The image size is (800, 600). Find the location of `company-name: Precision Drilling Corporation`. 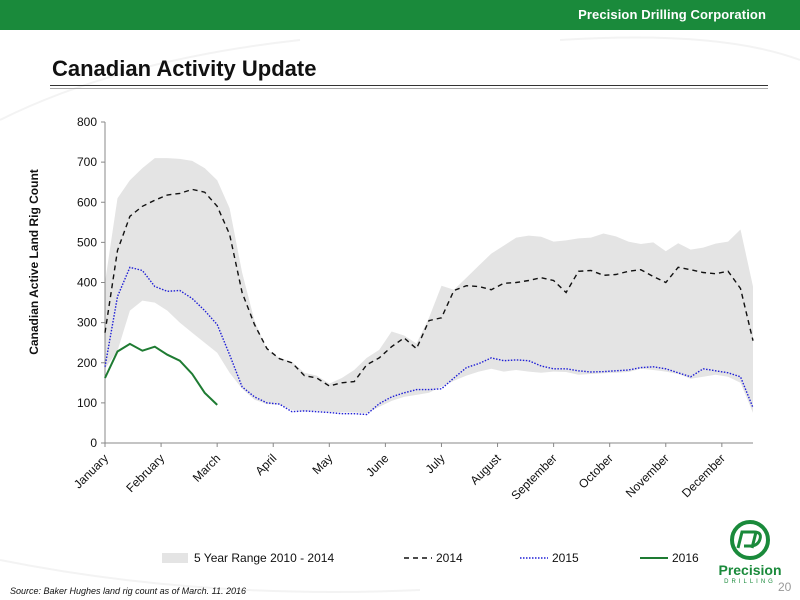

company-name: Precision Drilling Corporation is located at coordinates (672, 14).